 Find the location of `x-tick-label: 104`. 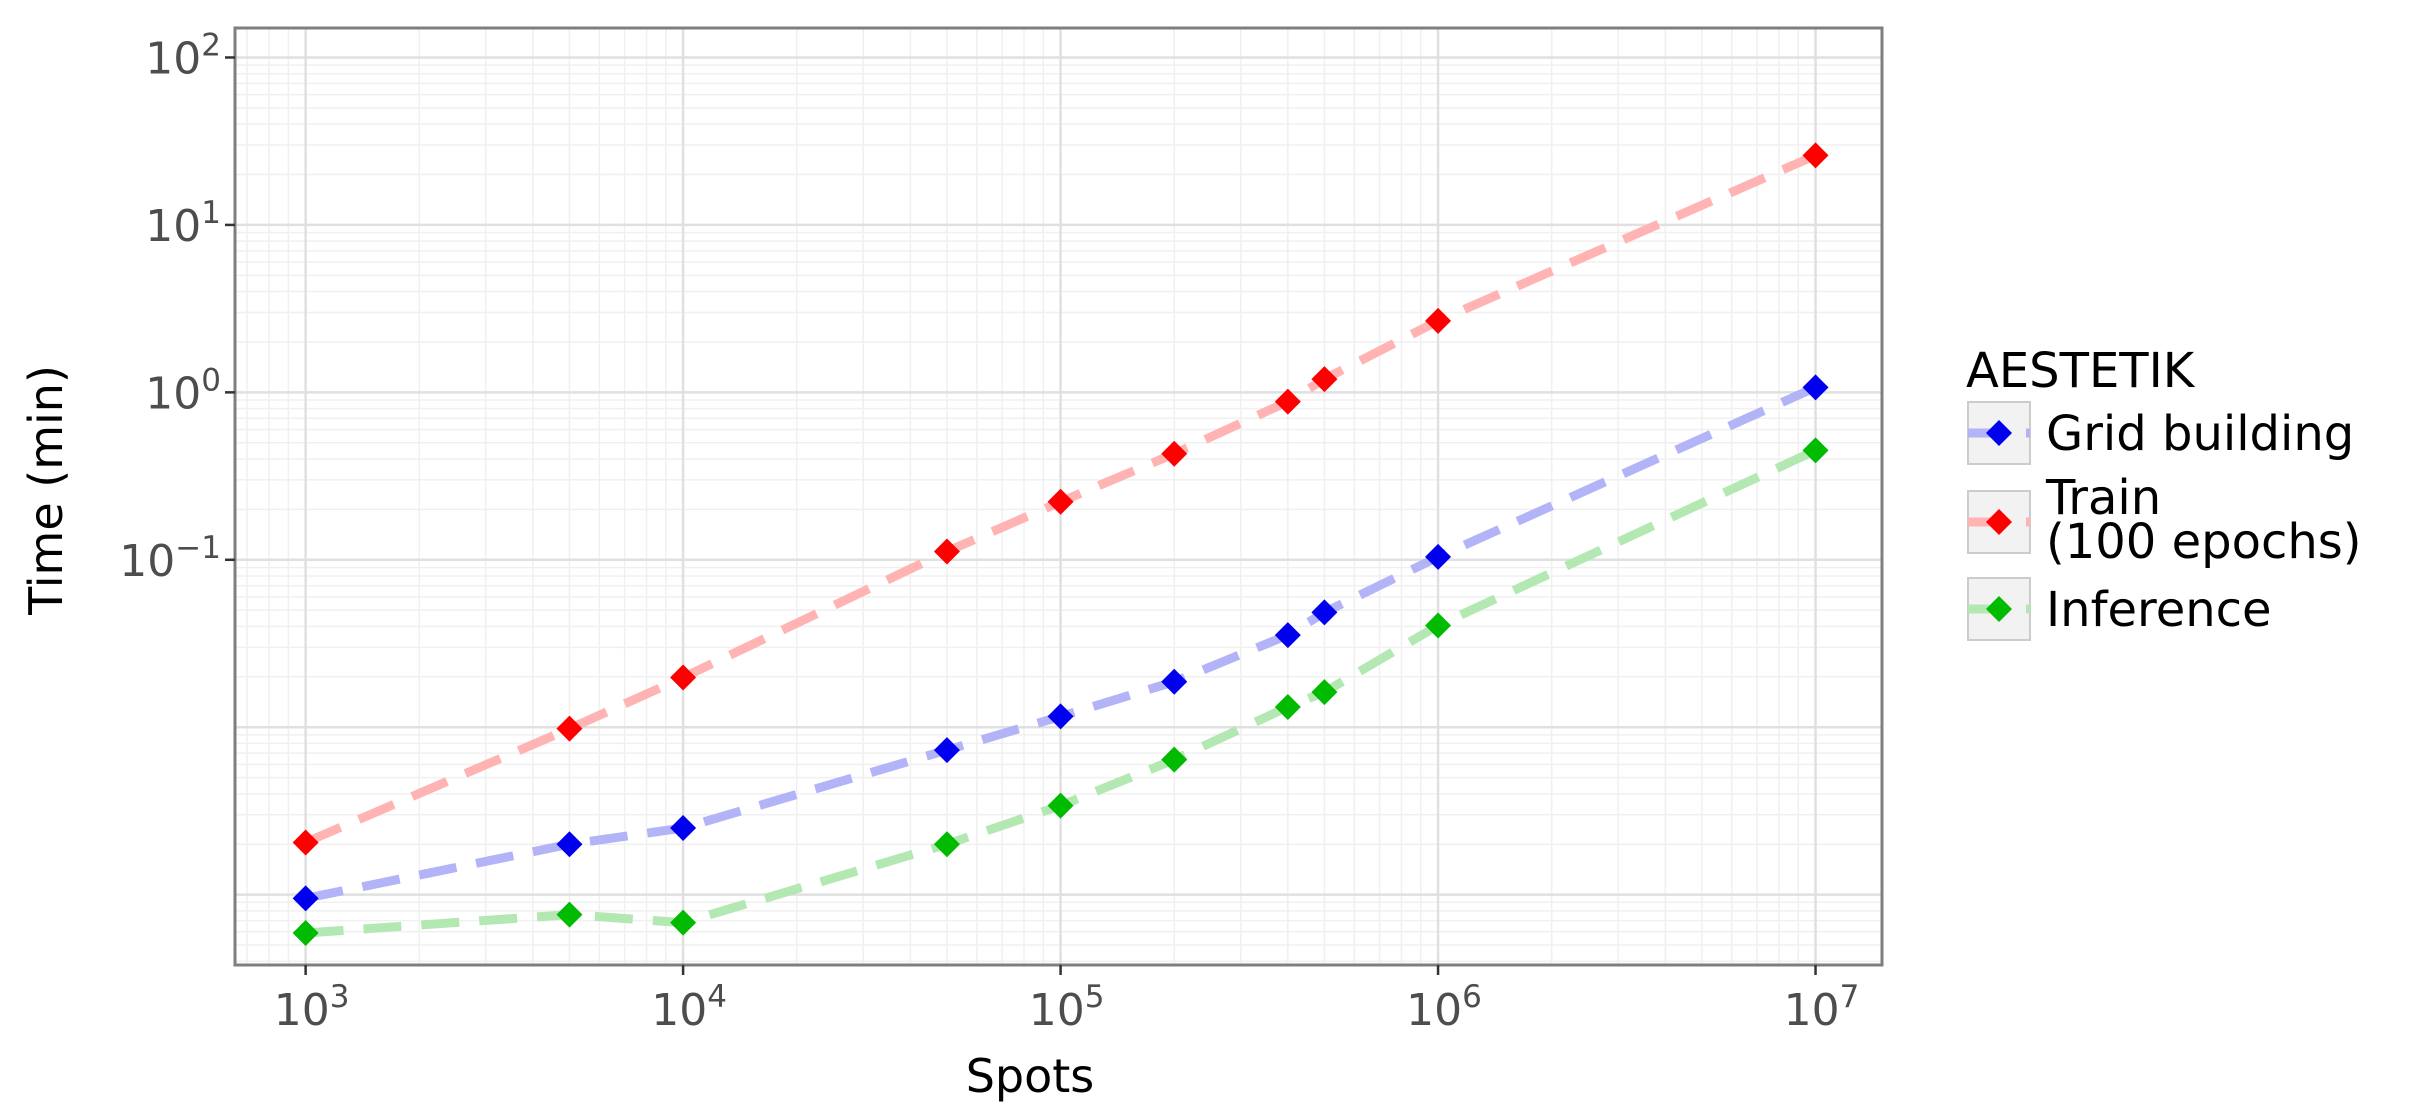

x-tick-label: 104 is located at coordinates (689, 1007).